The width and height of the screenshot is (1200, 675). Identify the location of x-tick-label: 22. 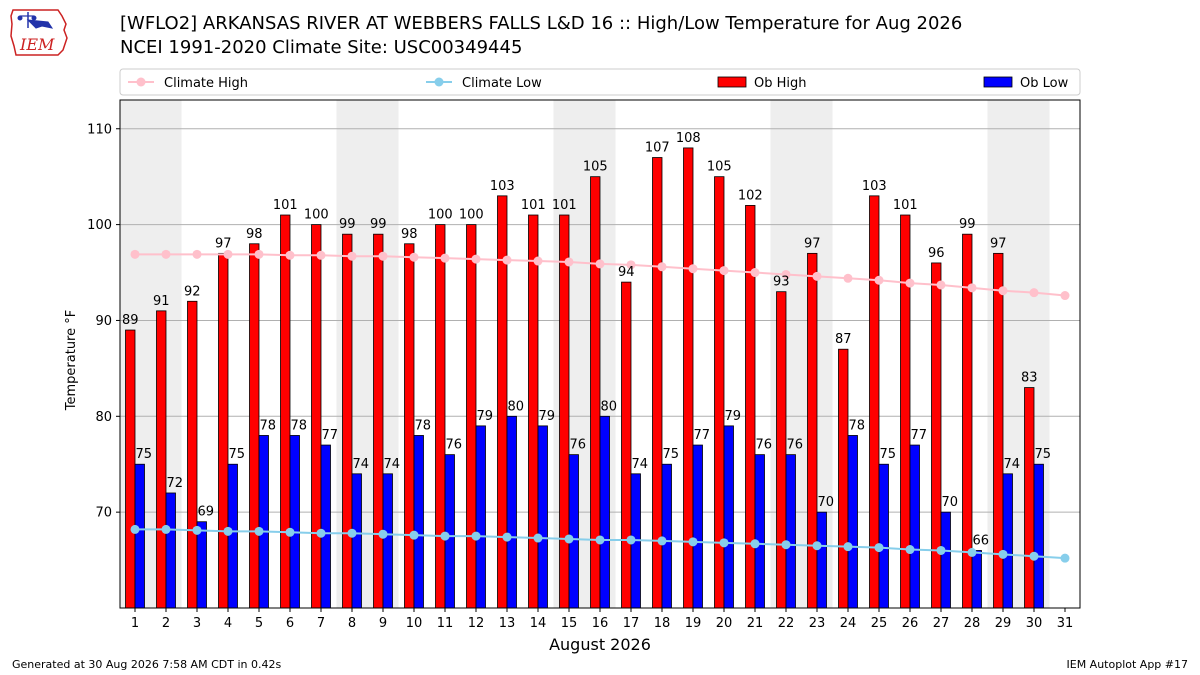
(786, 623).